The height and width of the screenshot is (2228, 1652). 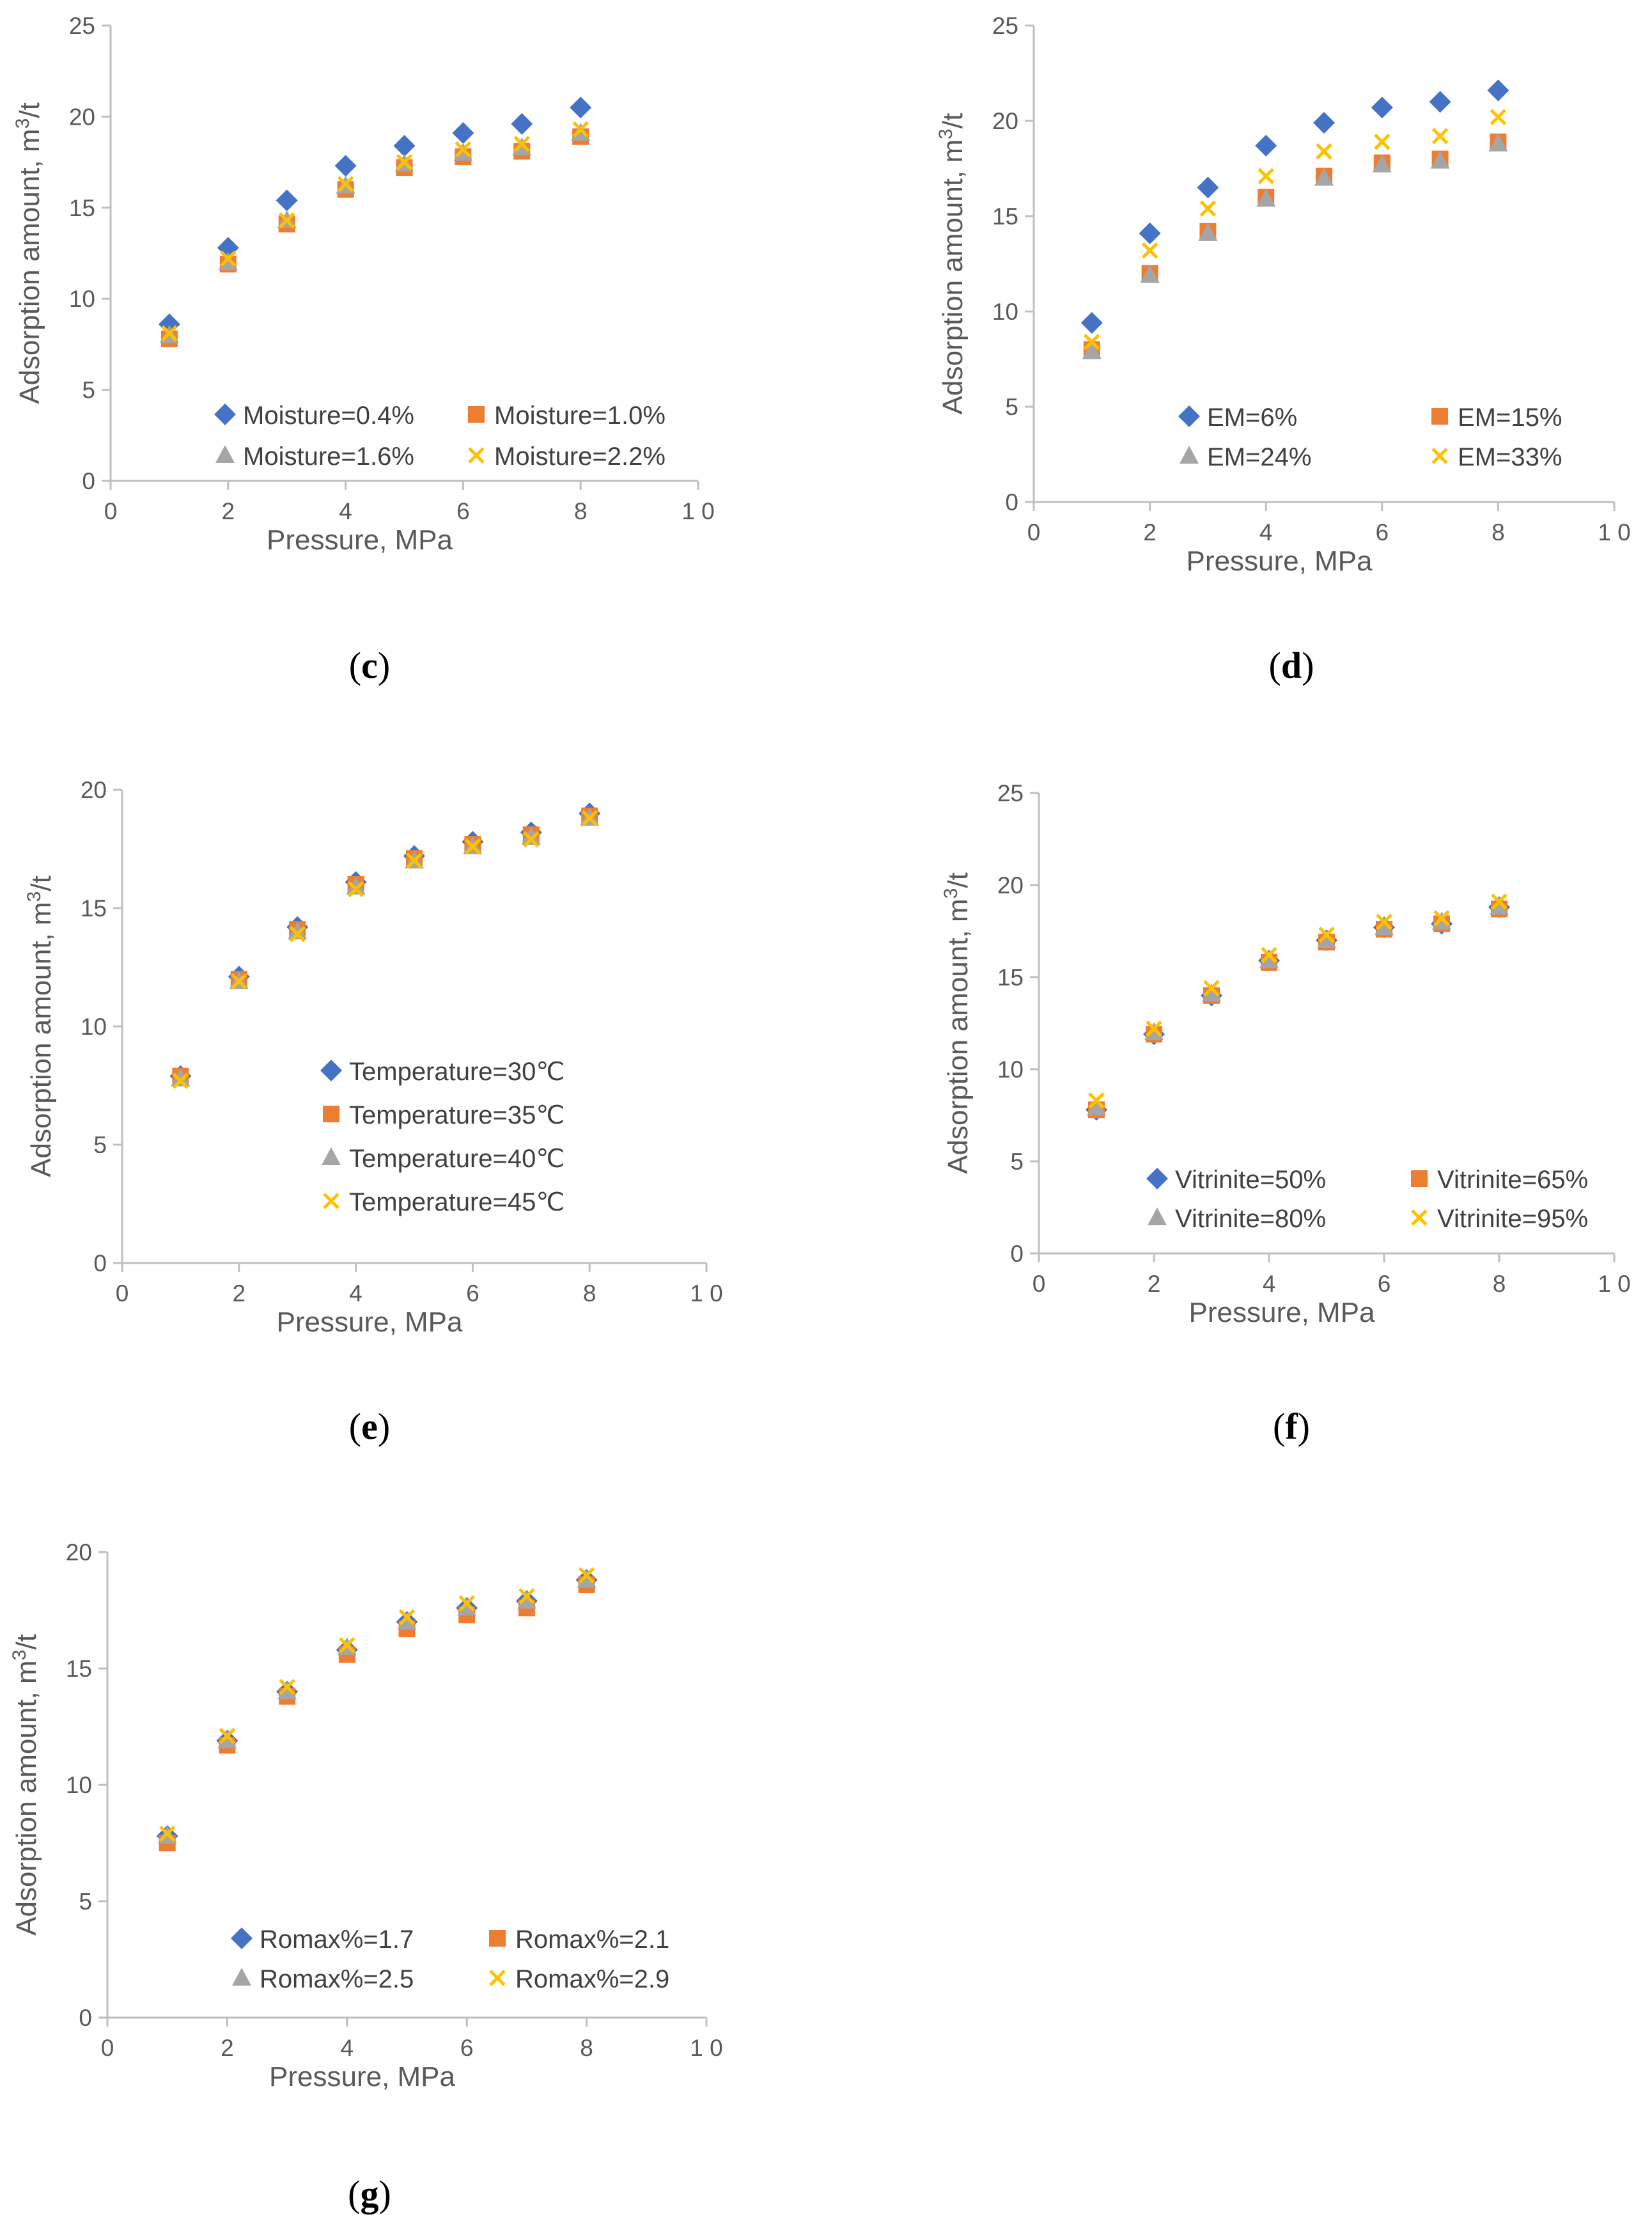 I want to click on legend-cross-icon, so click(x=476, y=455).